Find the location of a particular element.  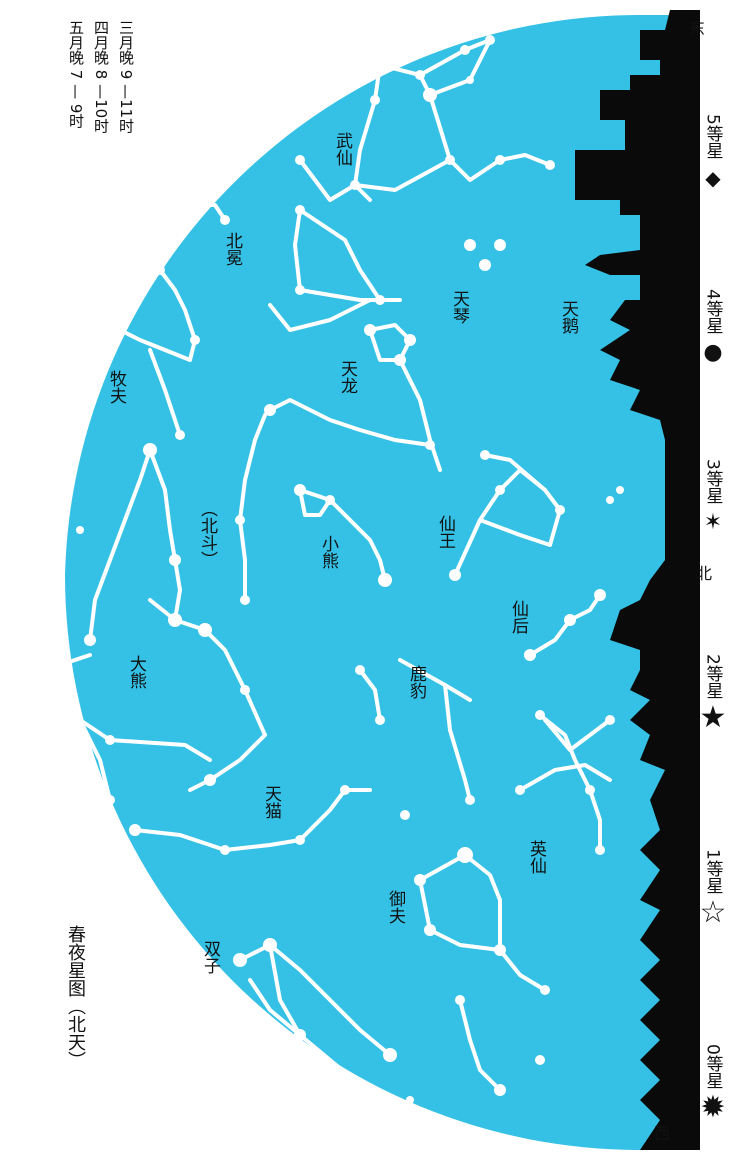

legend-item-5: 5等星 ◆ is located at coordinates (713, 151).